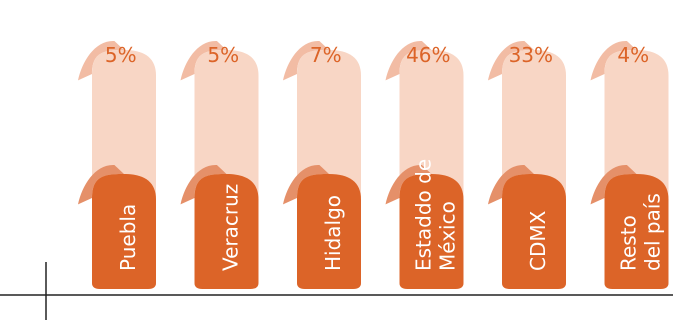  What do you see at coordinates (448, 236) in the screenshot?
I see `category-label-line: México` at bounding box center [448, 236].